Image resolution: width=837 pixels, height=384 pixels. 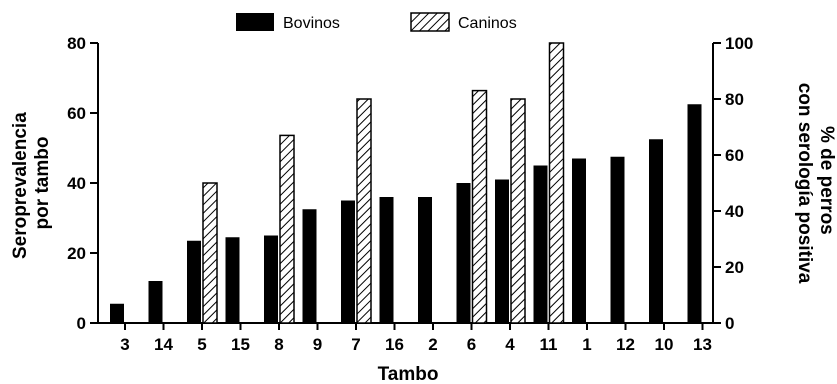 What do you see at coordinates (702, 344) in the screenshot?
I see `x-tick-label-13: 13` at bounding box center [702, 344].